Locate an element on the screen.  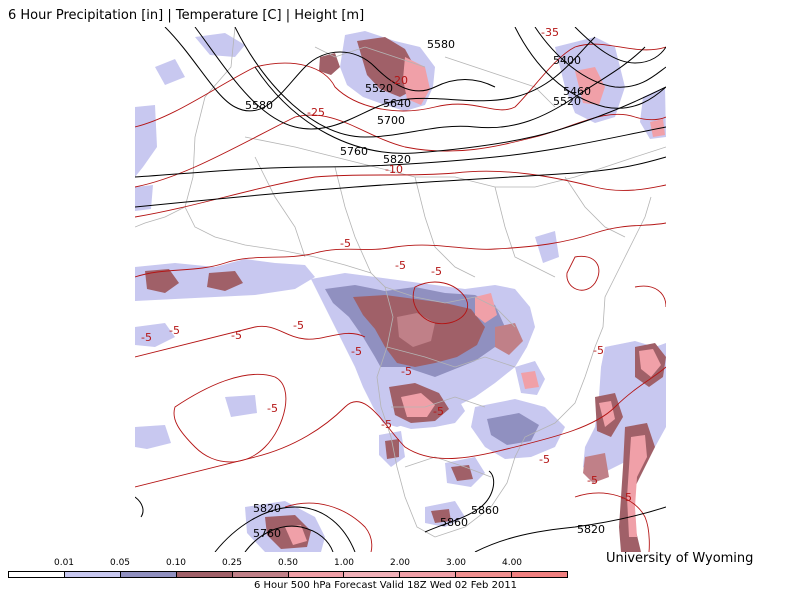
source-credit: University of Wyoming is located at coordinates (680, 558).